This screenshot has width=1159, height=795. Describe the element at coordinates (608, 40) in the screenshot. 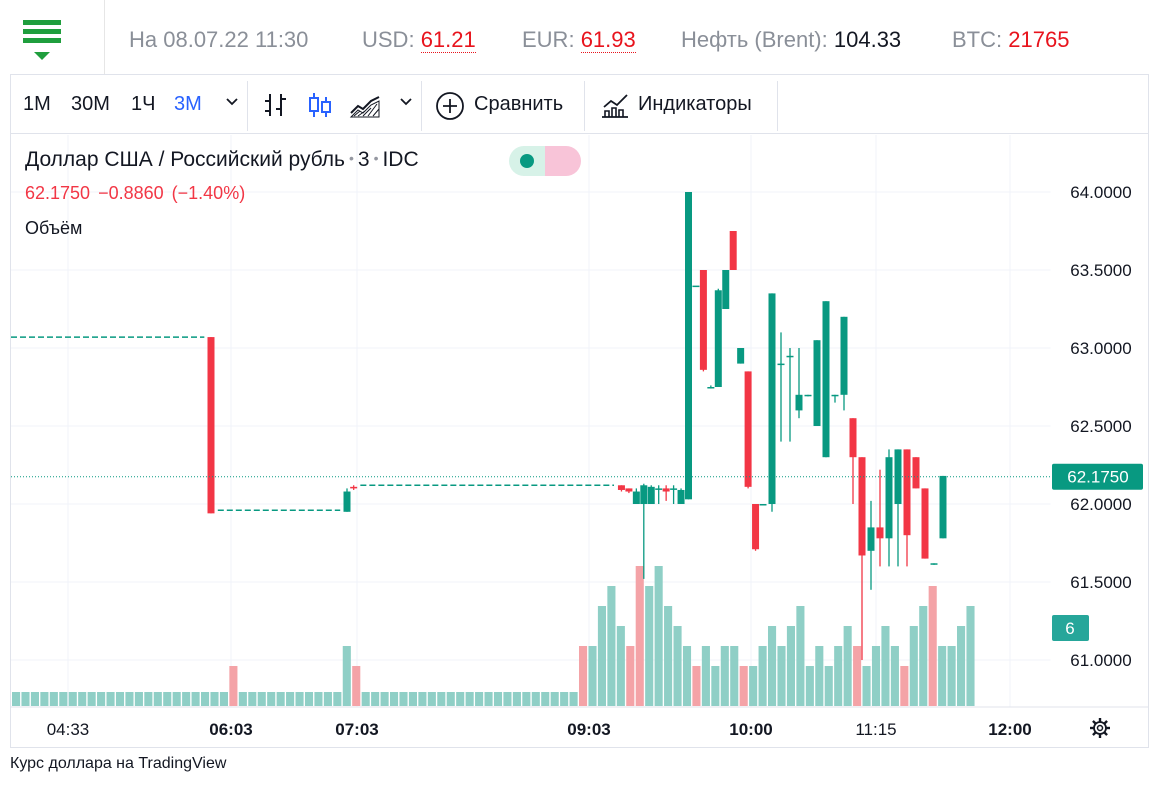

I see `eur-value: 61.93` at that location.